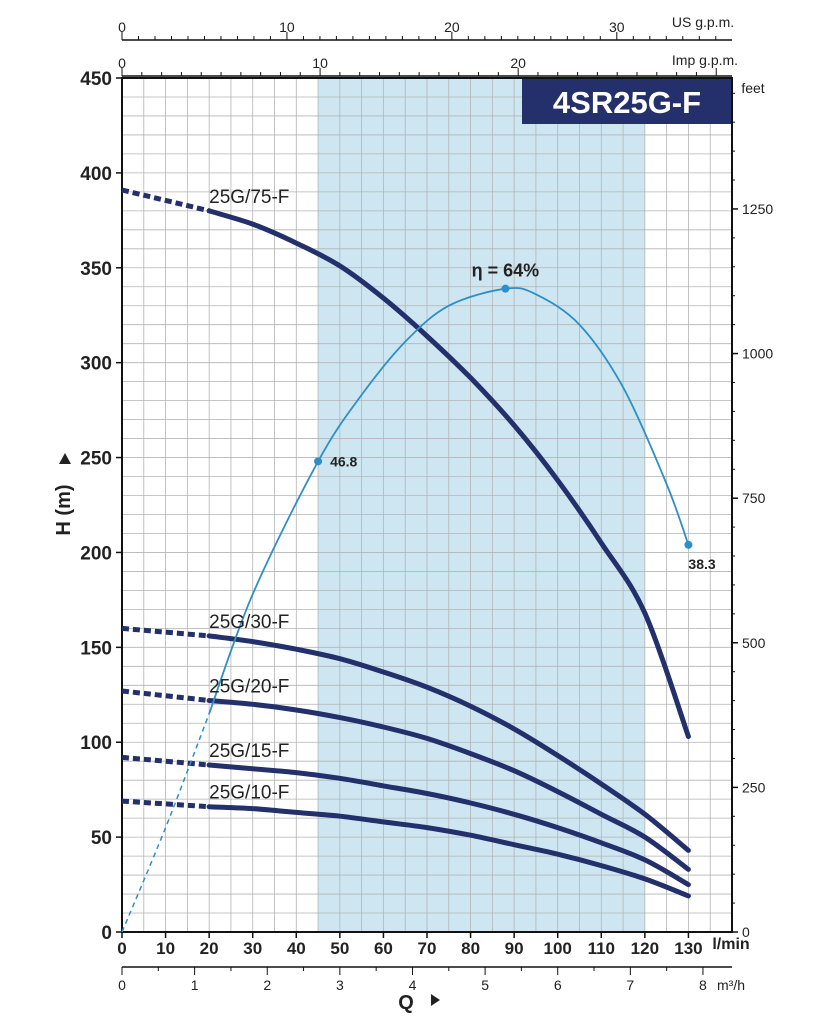 This screenshot has height=1024, width=819. What do you see at coordinates (64, 509) in the screenshot?
I see `y-axis-label: H (m)` at bounding box center [64, 509].